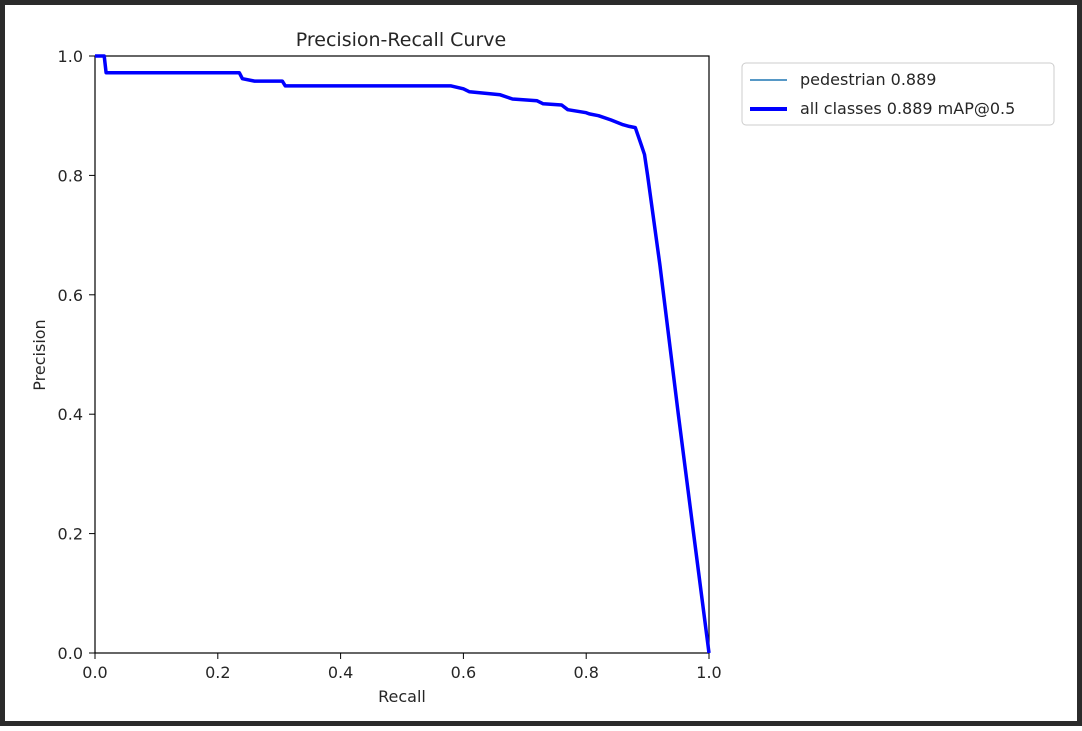  I want to click on x-axis-label: Recall, so click(402, 696).